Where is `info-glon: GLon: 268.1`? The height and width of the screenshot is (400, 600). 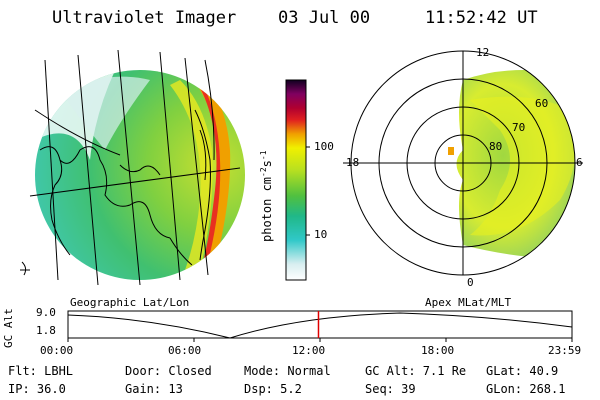 info-glon: GLon: 268.1 is located at coordinates (526, 389).